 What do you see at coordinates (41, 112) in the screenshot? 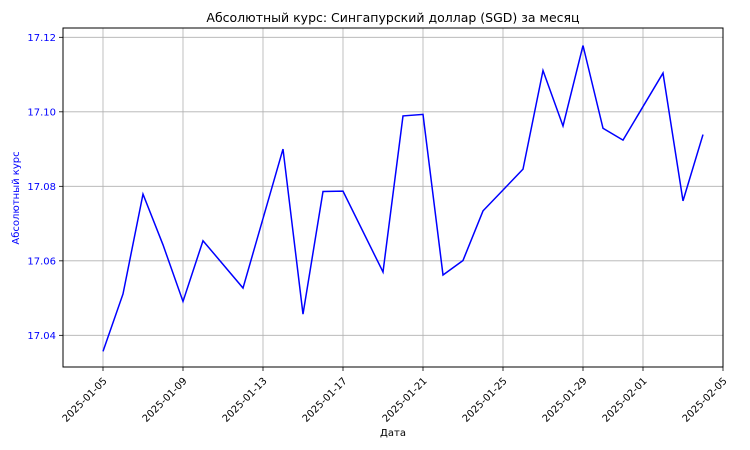
I see `y-tick-label: 17.10` at bounding box center [41, 112].